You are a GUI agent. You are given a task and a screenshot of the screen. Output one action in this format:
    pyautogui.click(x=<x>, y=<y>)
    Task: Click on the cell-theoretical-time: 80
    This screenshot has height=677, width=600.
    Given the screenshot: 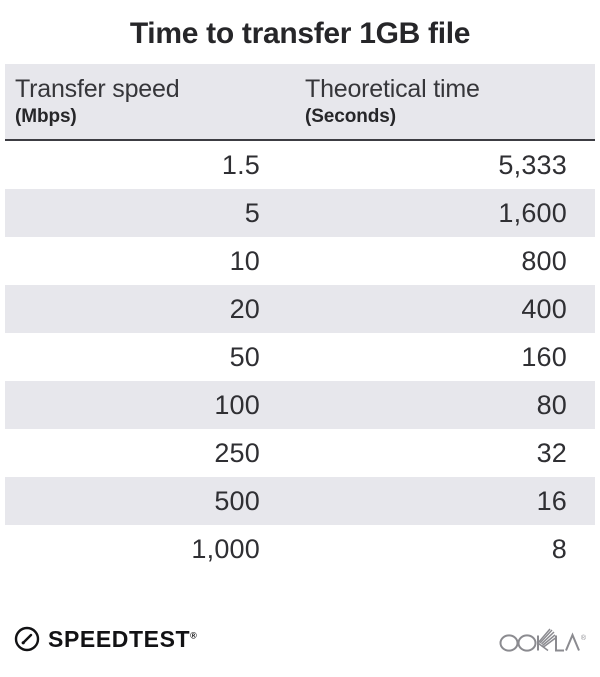 What is the action you would take?
    pyautogui.click(x=551, y=405)
    